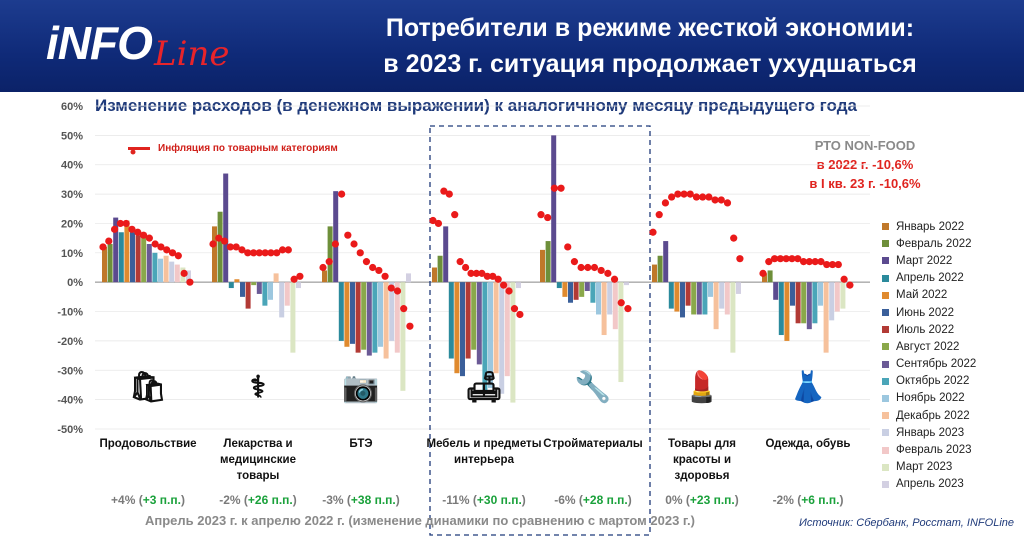 The image size is (1024, 539). I want to click on category-label: Товары для красоты и здоровья, so click(702, 460).